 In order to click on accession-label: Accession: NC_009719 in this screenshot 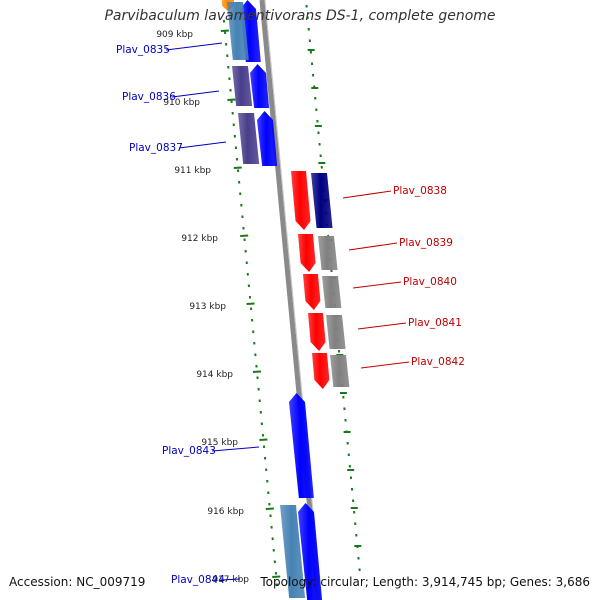, I will do `click(77, 582)`.